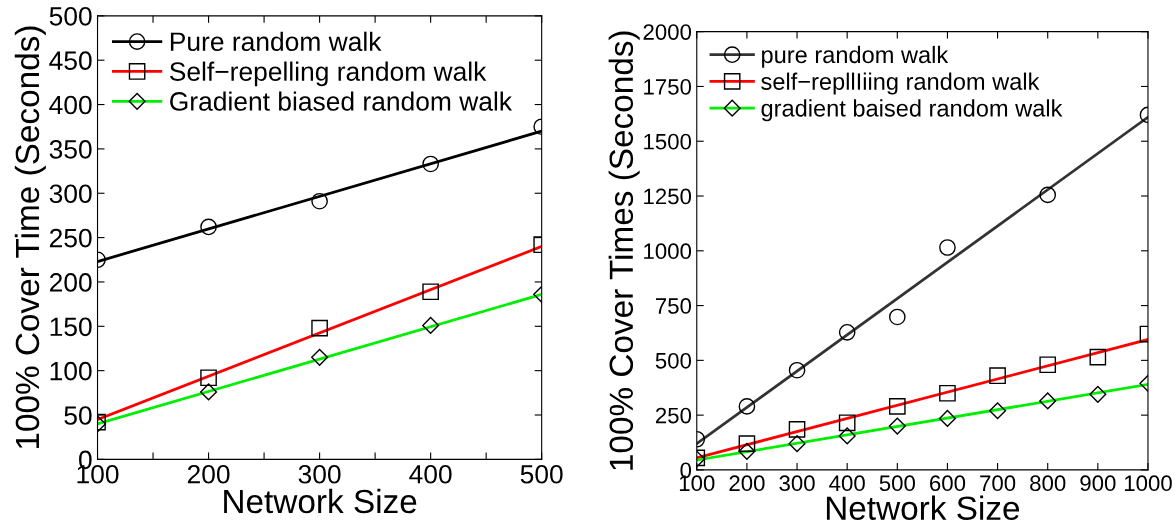  Describe the element at coordinates (624, 250) in the screenshot. I see `y-axis-title: 100% Cover Times (Seconds)` at that location.